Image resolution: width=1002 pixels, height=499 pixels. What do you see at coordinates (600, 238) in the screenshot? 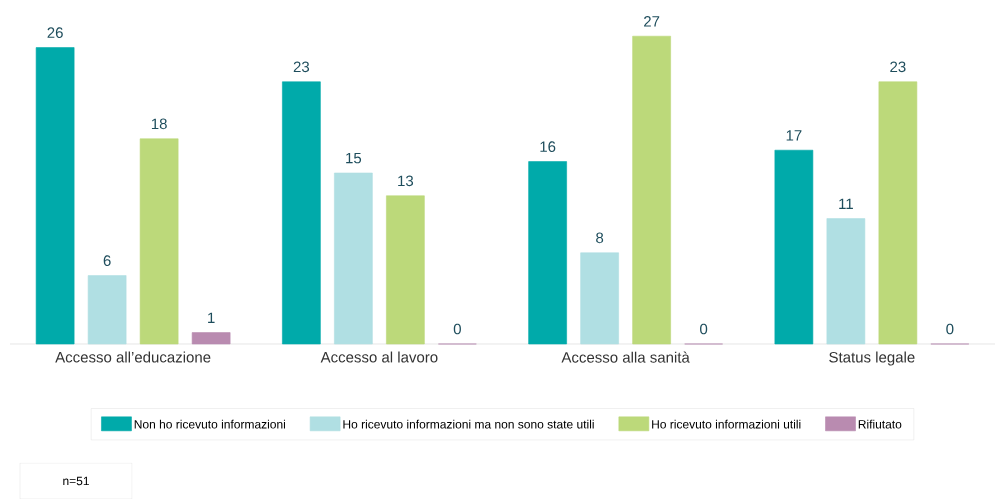
I see `data-label: 8` at bounding box center [600, 238].